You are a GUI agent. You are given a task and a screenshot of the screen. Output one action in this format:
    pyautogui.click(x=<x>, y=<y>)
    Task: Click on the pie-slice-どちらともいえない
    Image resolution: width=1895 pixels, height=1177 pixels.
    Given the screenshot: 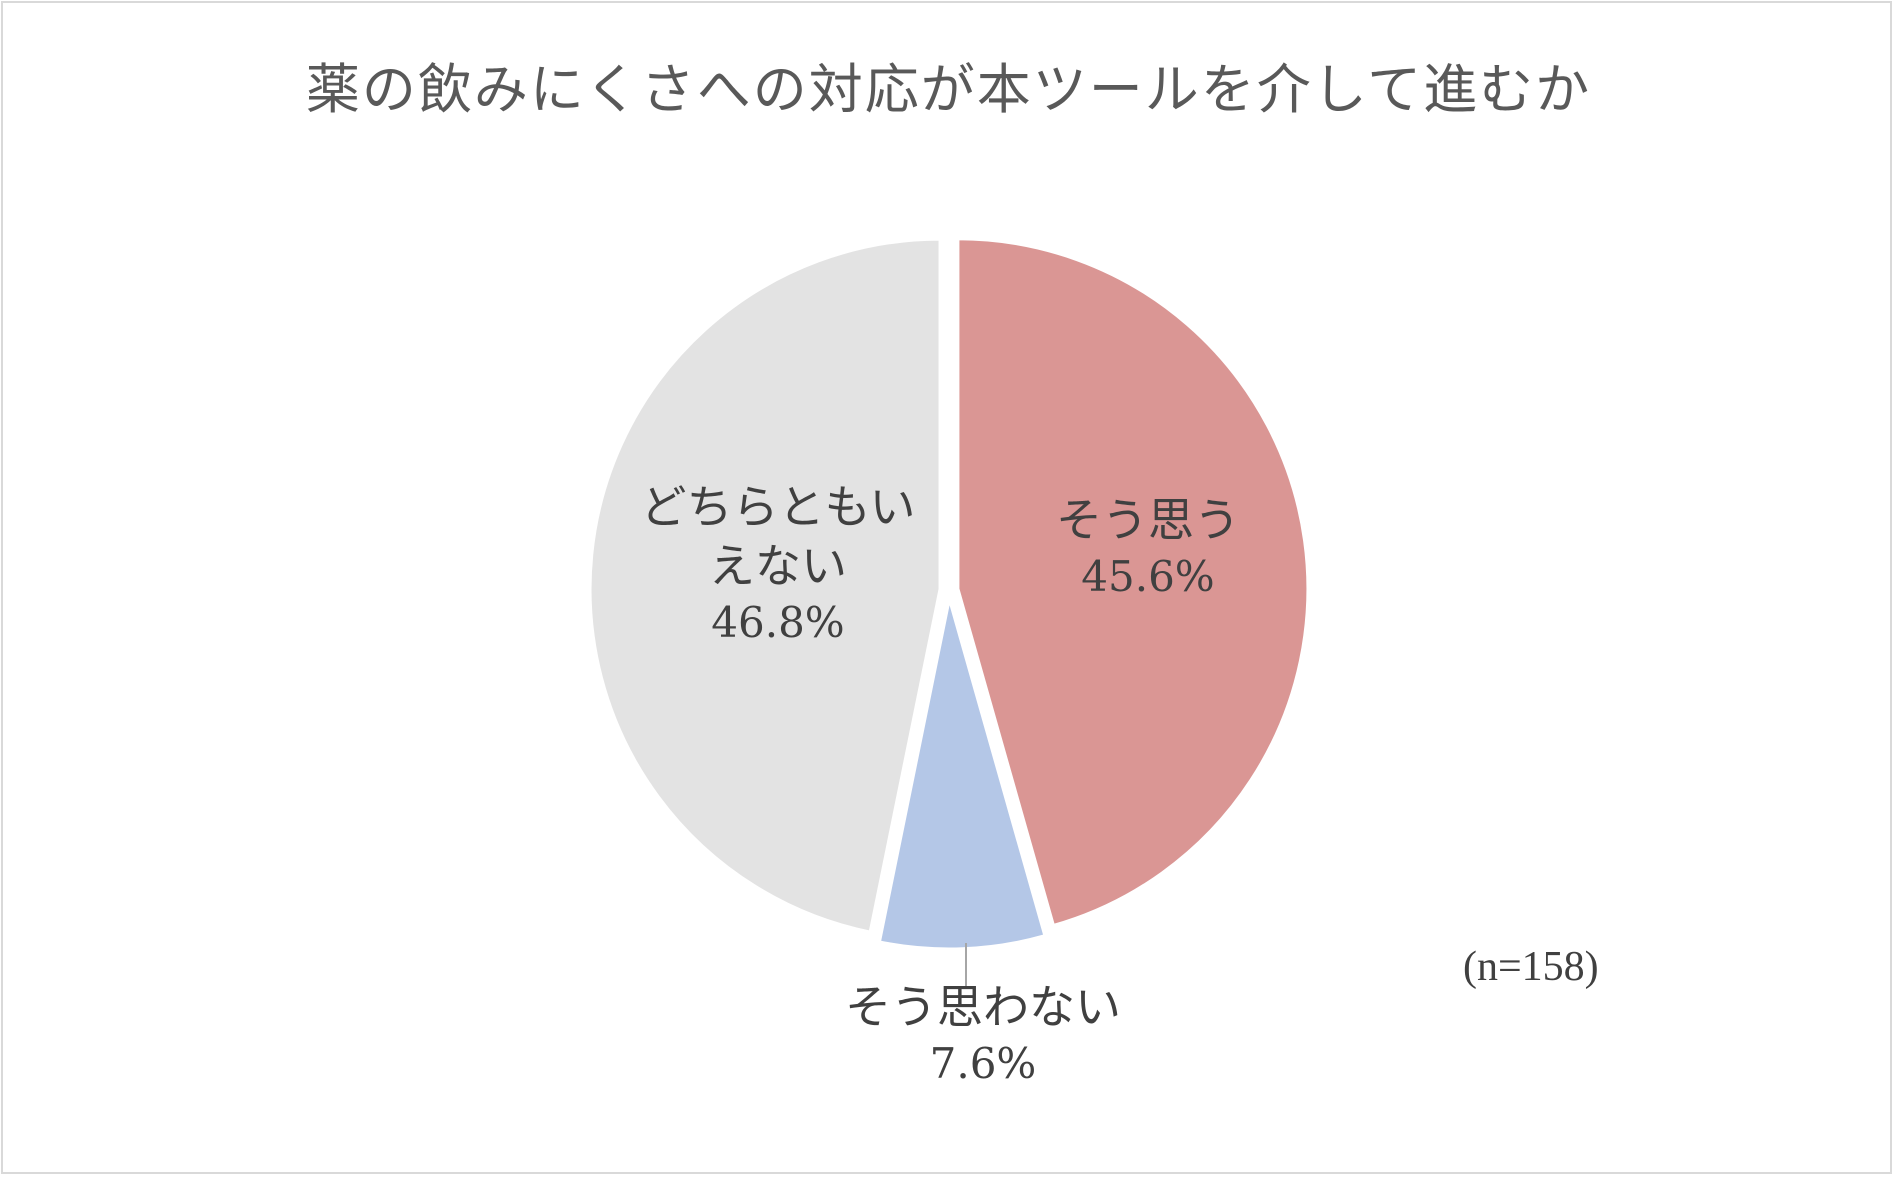 What is the action you would take?
    pyautogui.click(x=765, y=585)
    